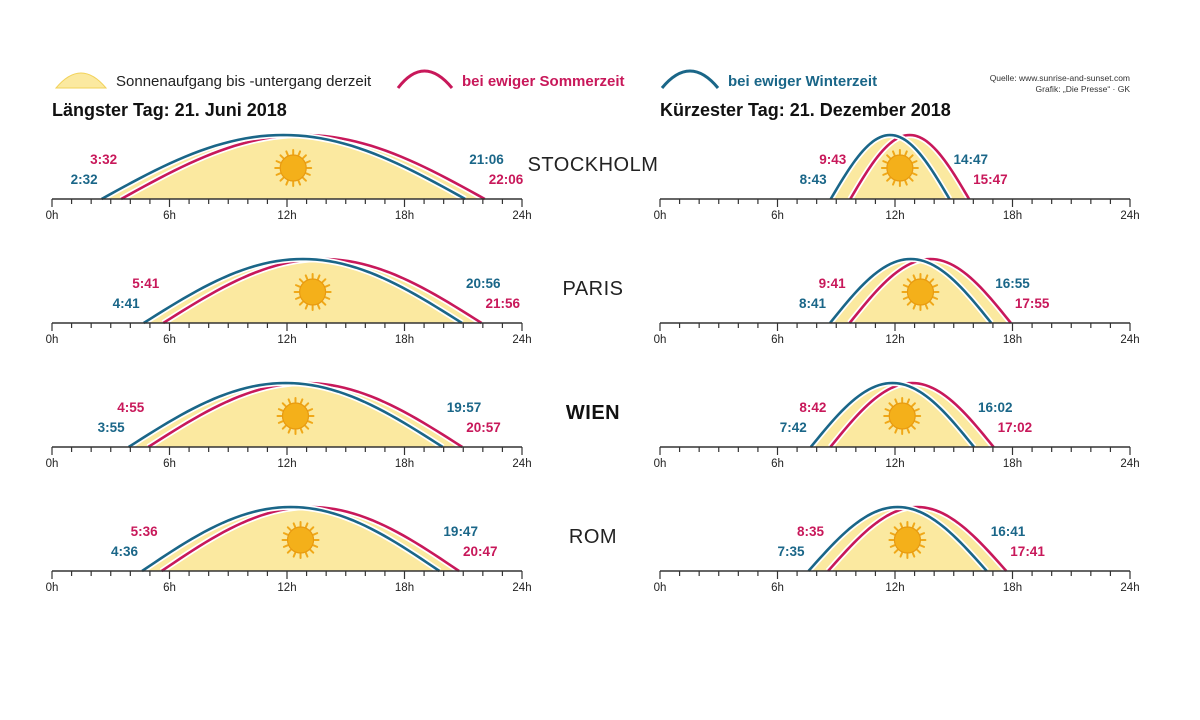 The image size is (1200, 720). I want to click on tick-label: 12h, so click(894, 588).